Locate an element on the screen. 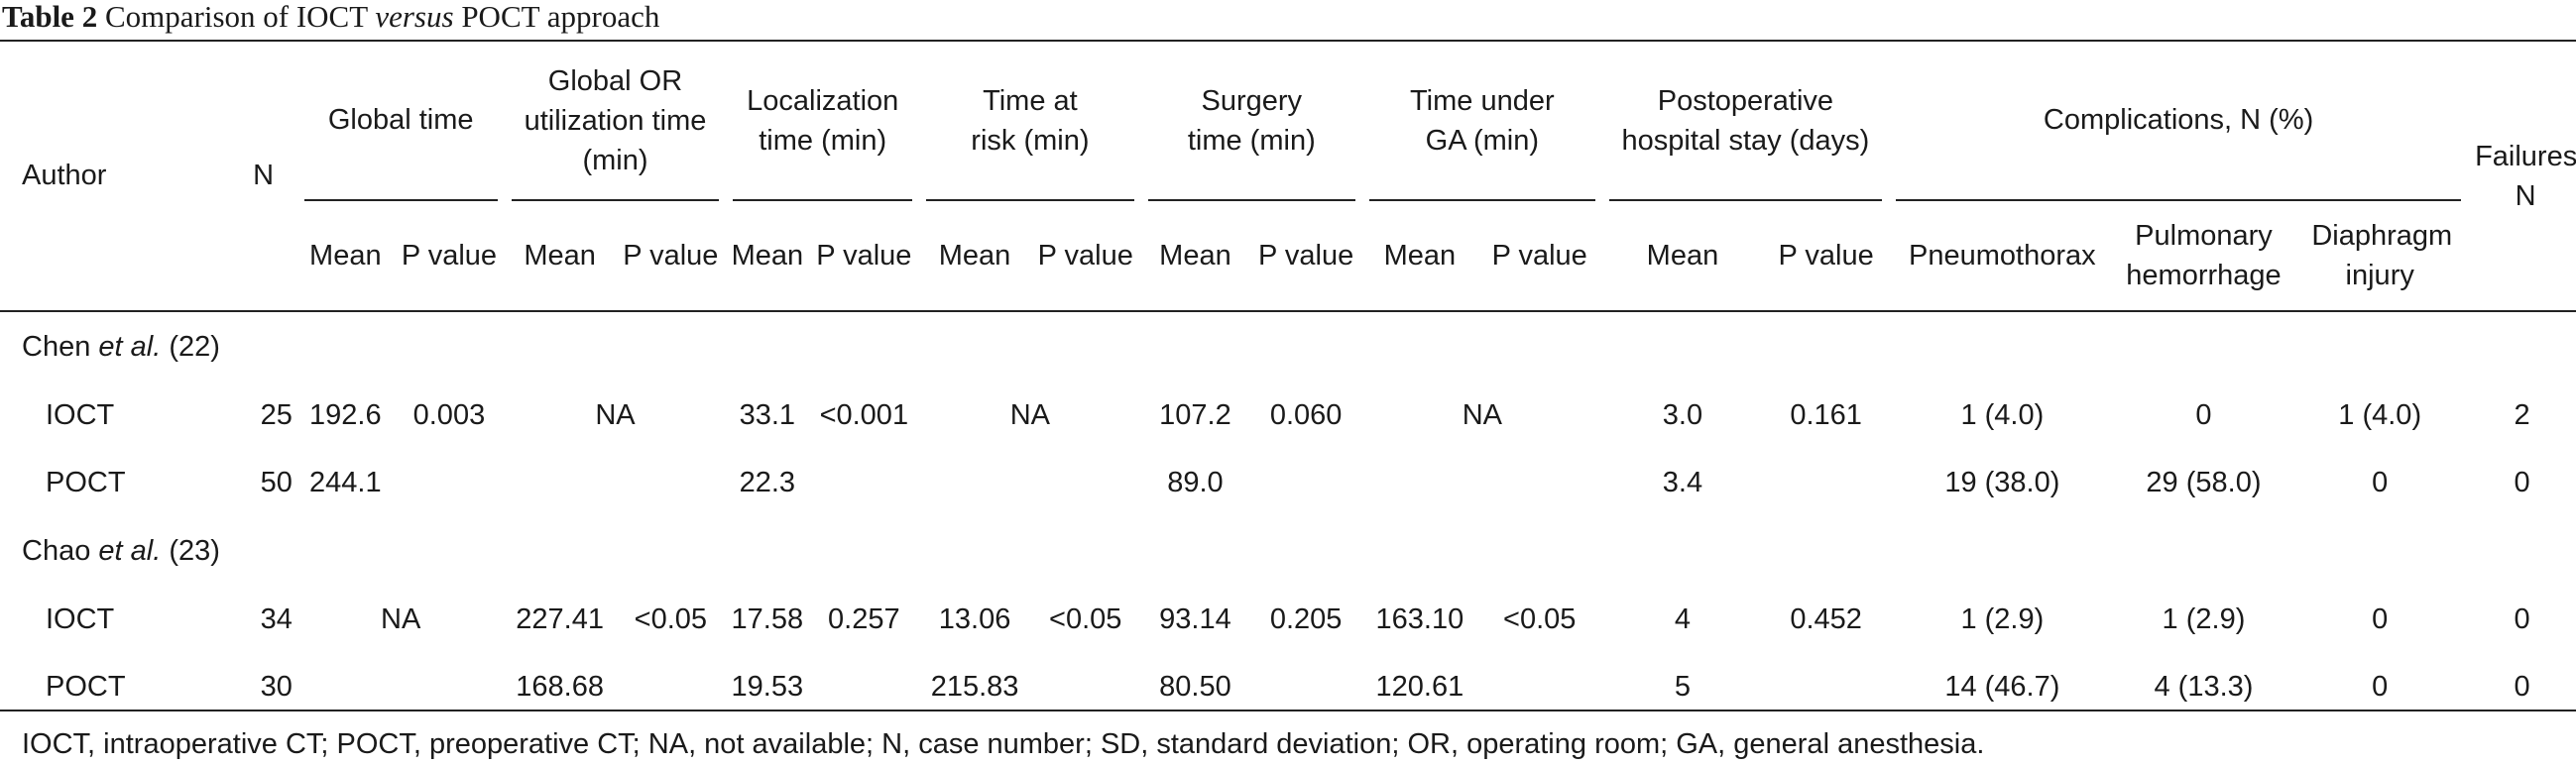 The width and height of the screenshot is (2576, 765). cell-stay-mean: 4 is located at coordinates (1683, 618).